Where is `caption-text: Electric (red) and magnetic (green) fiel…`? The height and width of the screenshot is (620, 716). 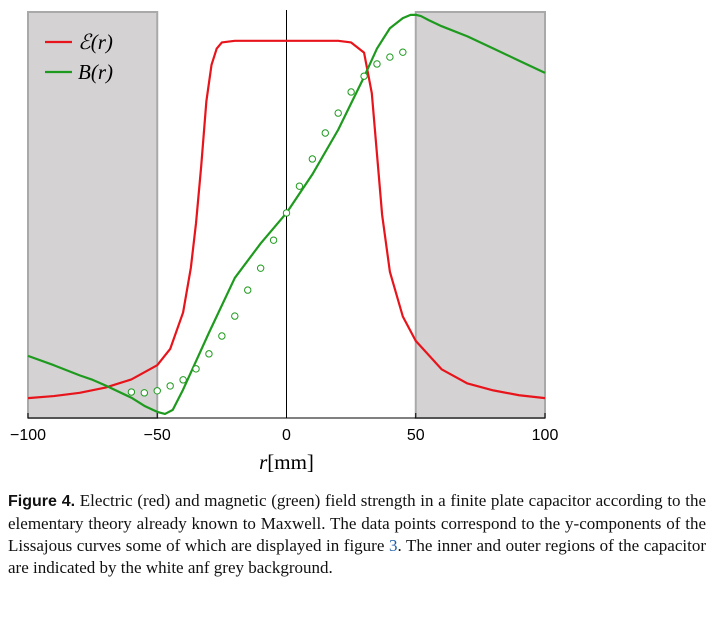
caption-text: Electric (red) and magnetic (green) fiel… is located at coordinates (357, 523).